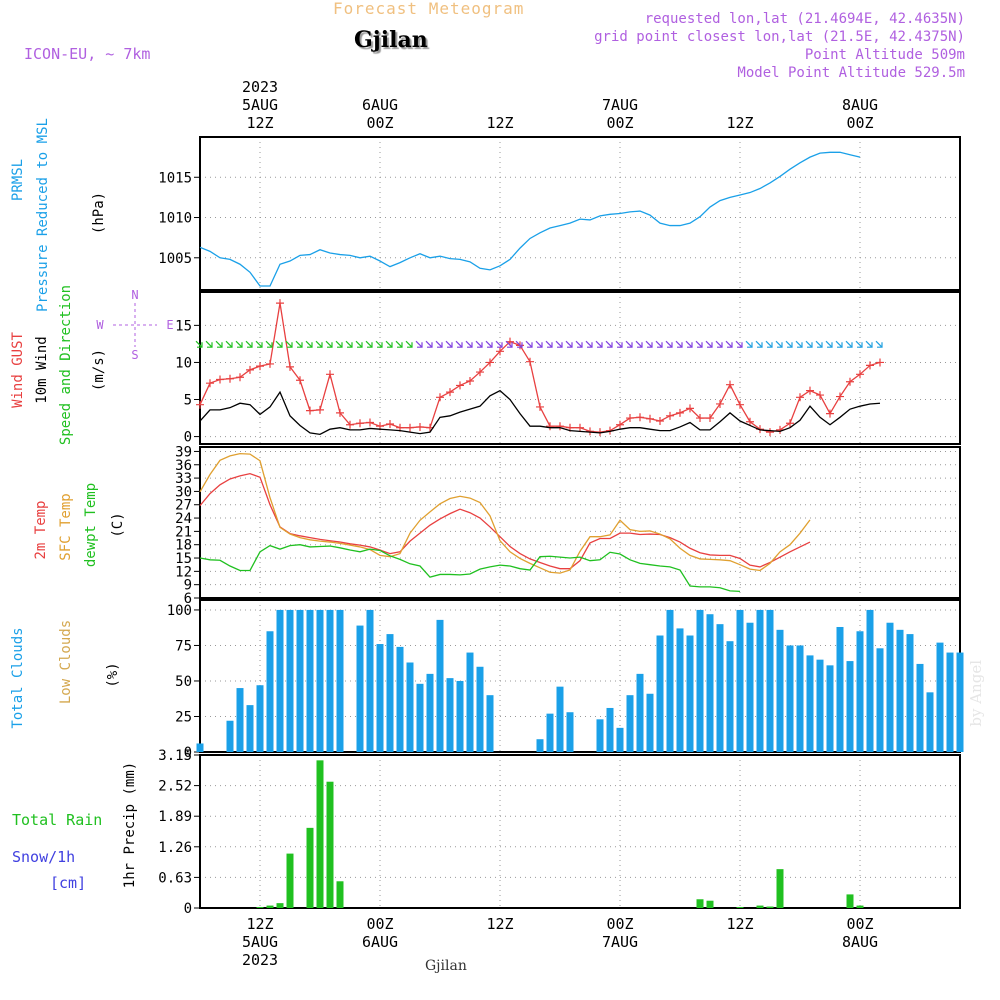  I want to click on gust-label: Wind GUST, so click(18, 370).